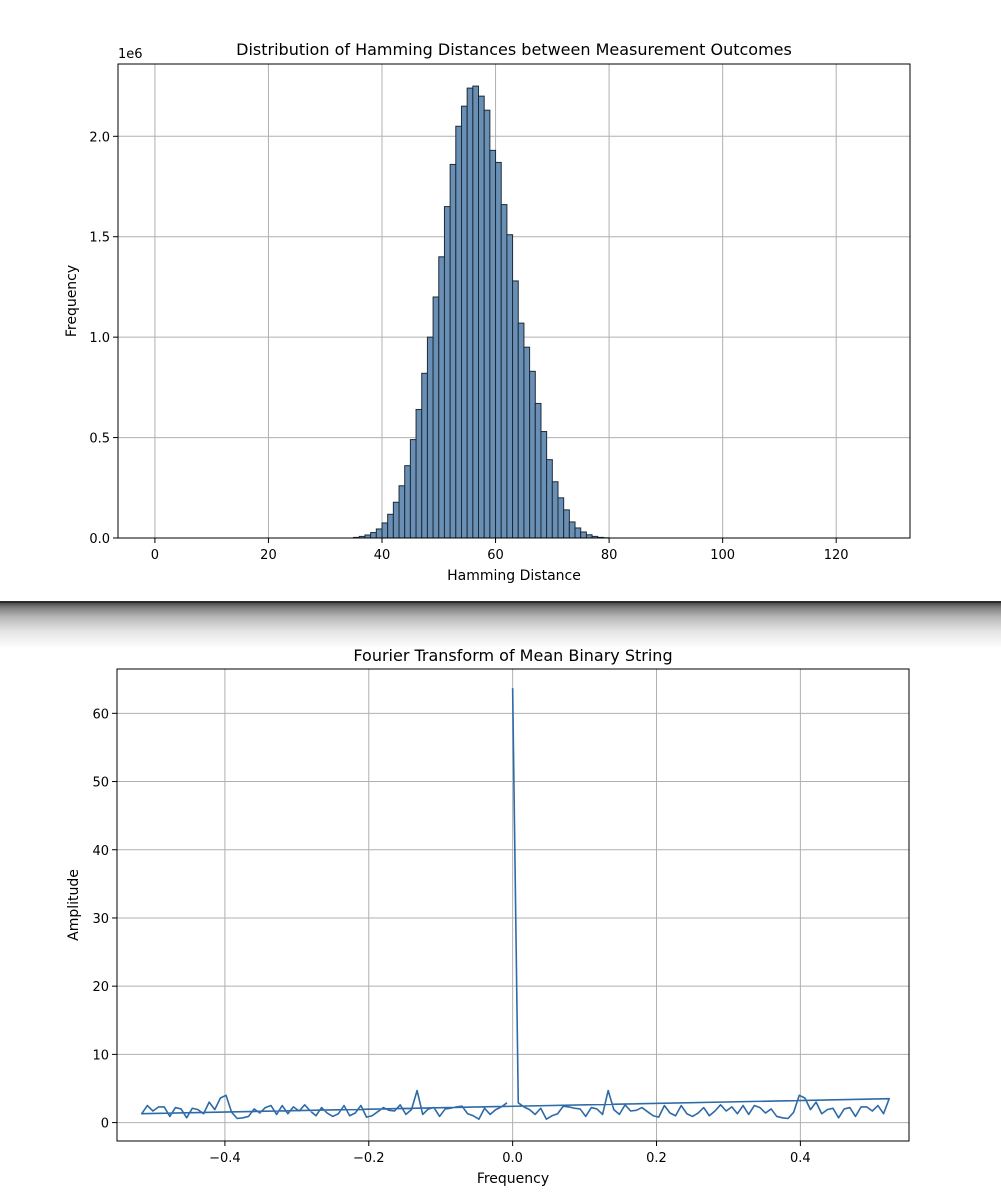 The image size is (1001, 1200). I want to click on chart-title: Fourier Transform of Mean Binary String, so click(512, 655).